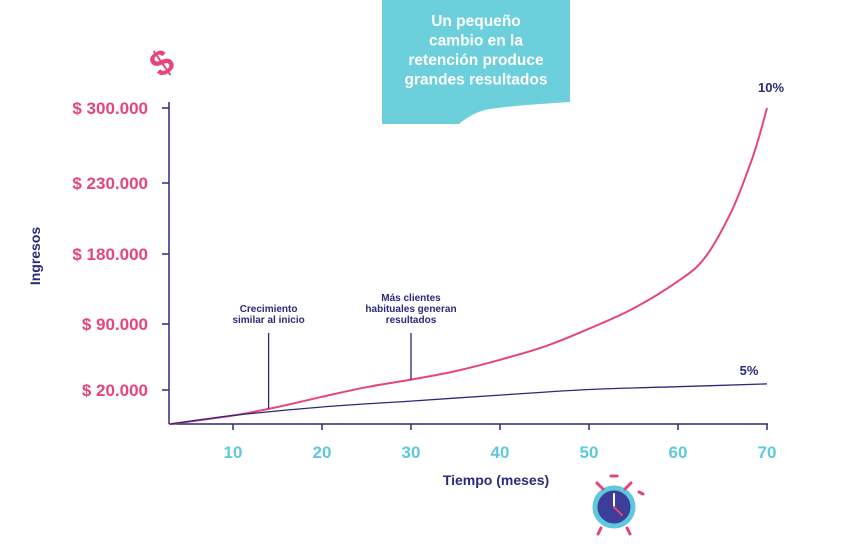 The height and width of the screenshot is (554, 862). What do you see at coordinates (110, 183) in the screenshot?
I see `y-tick-label: $ 230.000` at bounding box center [110, 183].